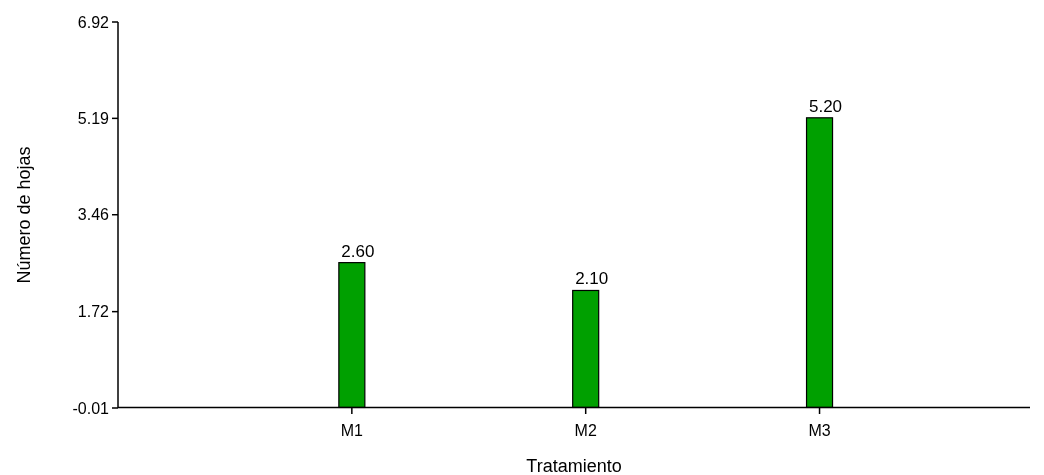 Image resolution: width=1044 pixels, height=475 pixels. What do you see at coordinates (358, 251) in the screenshot?
I see `data-label: 2.60` at bounding box center [358, 251].